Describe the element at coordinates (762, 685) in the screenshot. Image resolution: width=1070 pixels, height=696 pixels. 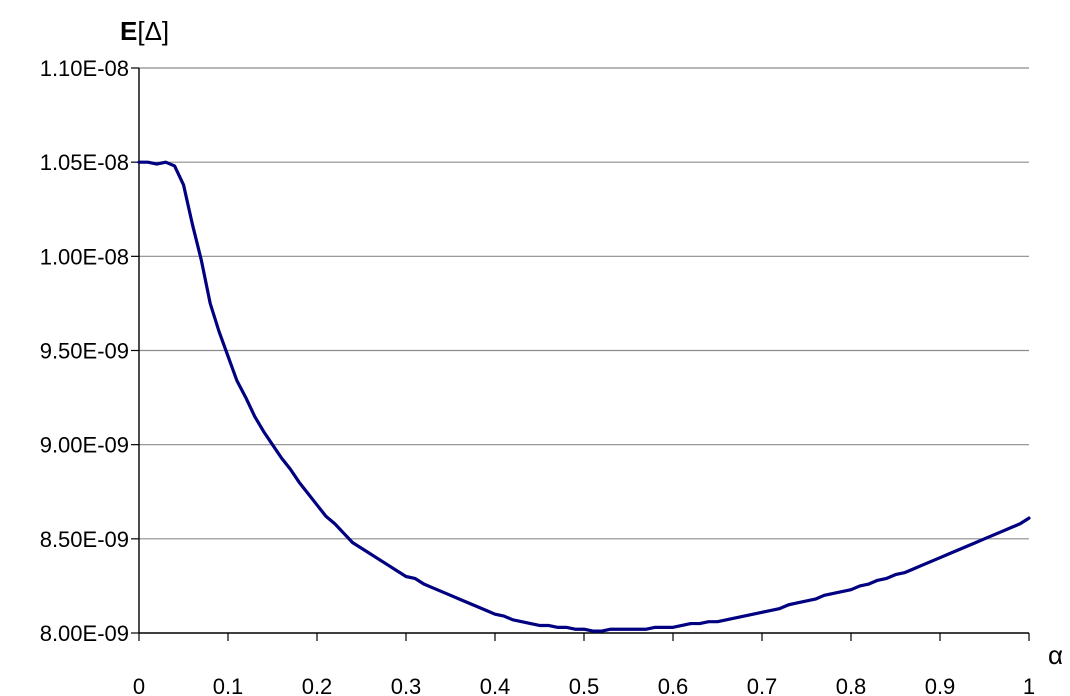
I see `x-tick-label: 0.7` at that location.